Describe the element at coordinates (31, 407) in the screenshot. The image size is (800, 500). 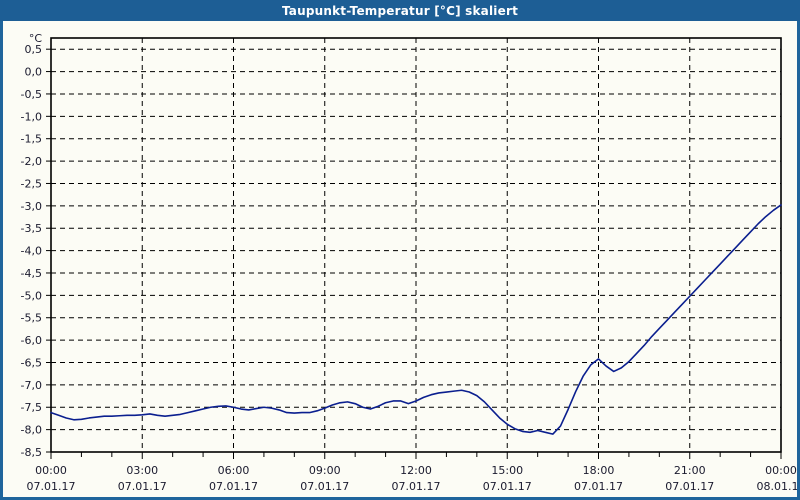
I see `yaxis-tick-label: -7,5` at that location.